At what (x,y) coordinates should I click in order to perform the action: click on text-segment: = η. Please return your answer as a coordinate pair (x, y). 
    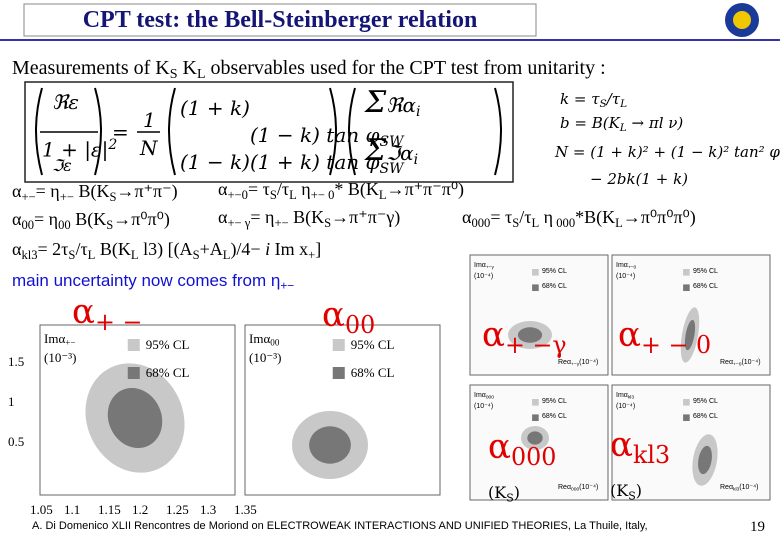
    Looking at the image, I should click on (47, 191).